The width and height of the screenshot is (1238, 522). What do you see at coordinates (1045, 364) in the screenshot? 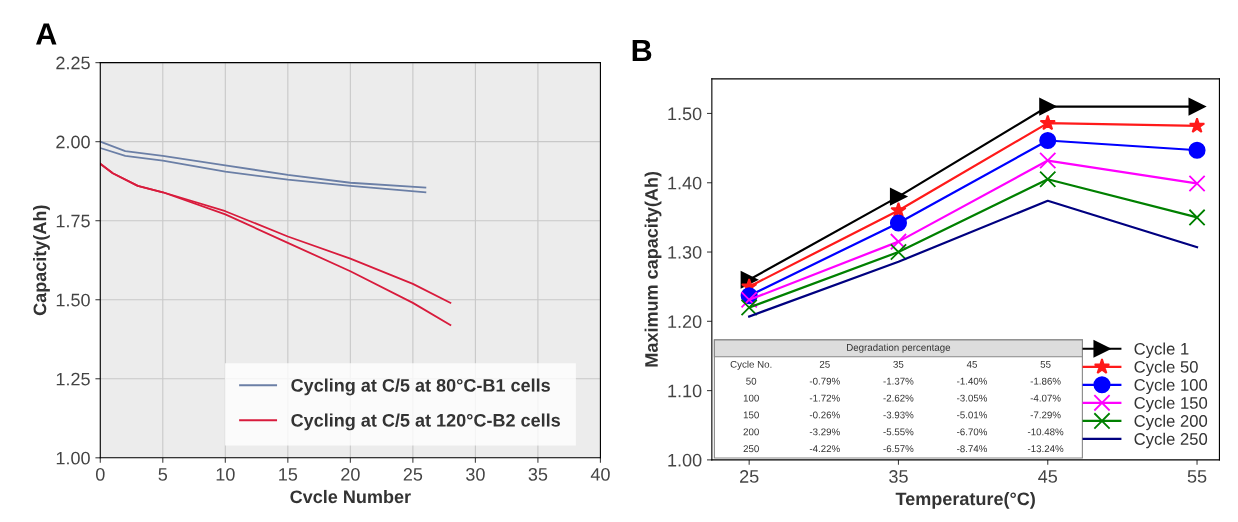
I see `annotation: 55` at bounding box center [1045, 364].